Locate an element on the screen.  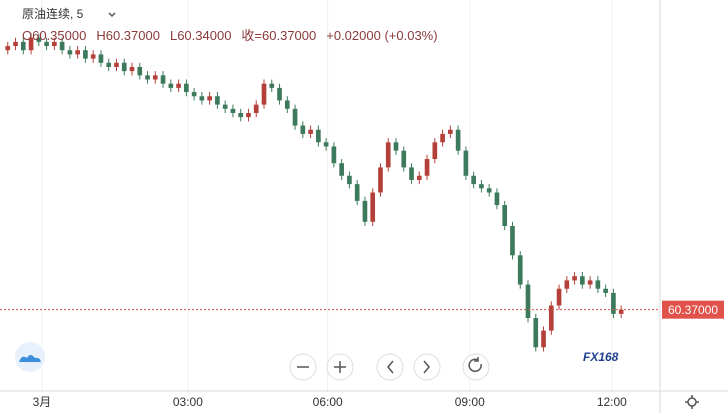
logo is located at coordinates (30, 357).